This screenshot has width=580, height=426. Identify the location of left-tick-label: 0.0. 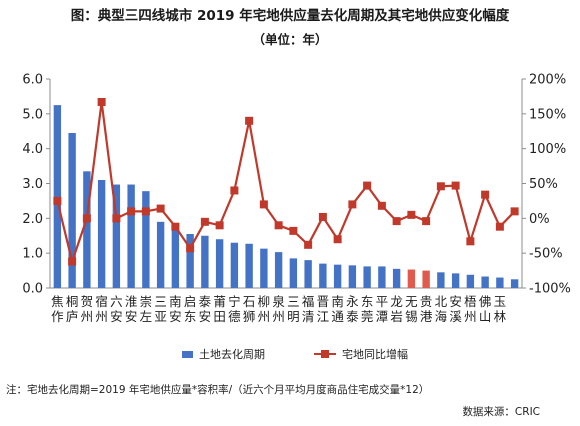
(32, 289).